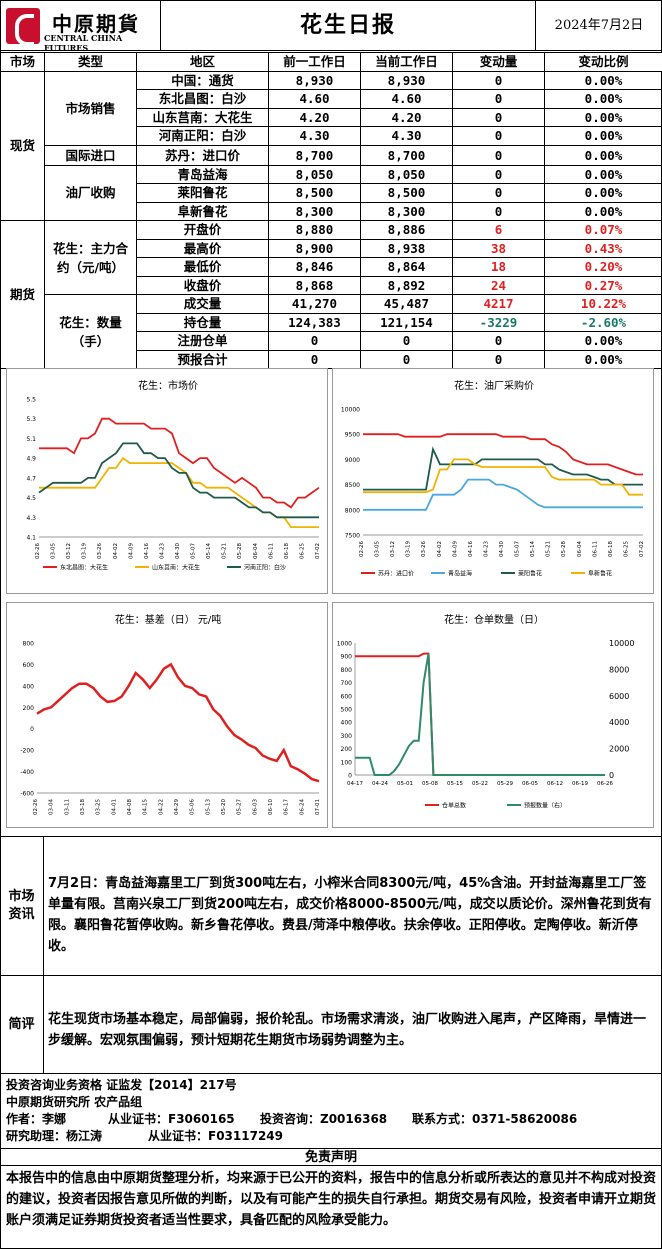 This screenshot has height=1249, width=662. Describe the element at coordinates (22, 145) in the screenshot. I see `market-cell: 现货` at that location.